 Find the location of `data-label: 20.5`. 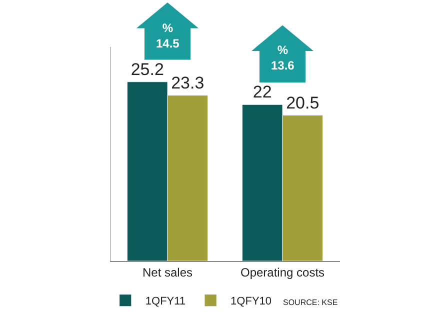

data-label: 20.5 is located at coordinates (303, 102).